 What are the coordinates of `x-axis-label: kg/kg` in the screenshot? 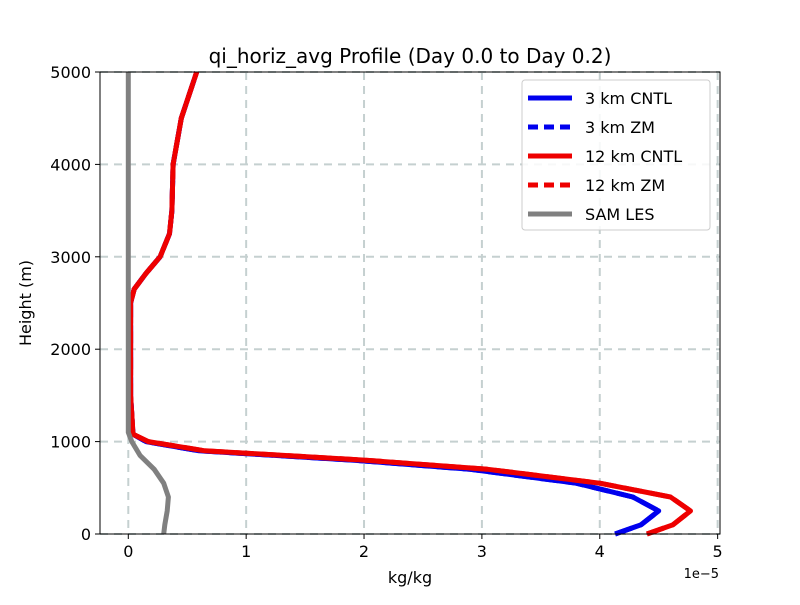 It's located at (410, 577).